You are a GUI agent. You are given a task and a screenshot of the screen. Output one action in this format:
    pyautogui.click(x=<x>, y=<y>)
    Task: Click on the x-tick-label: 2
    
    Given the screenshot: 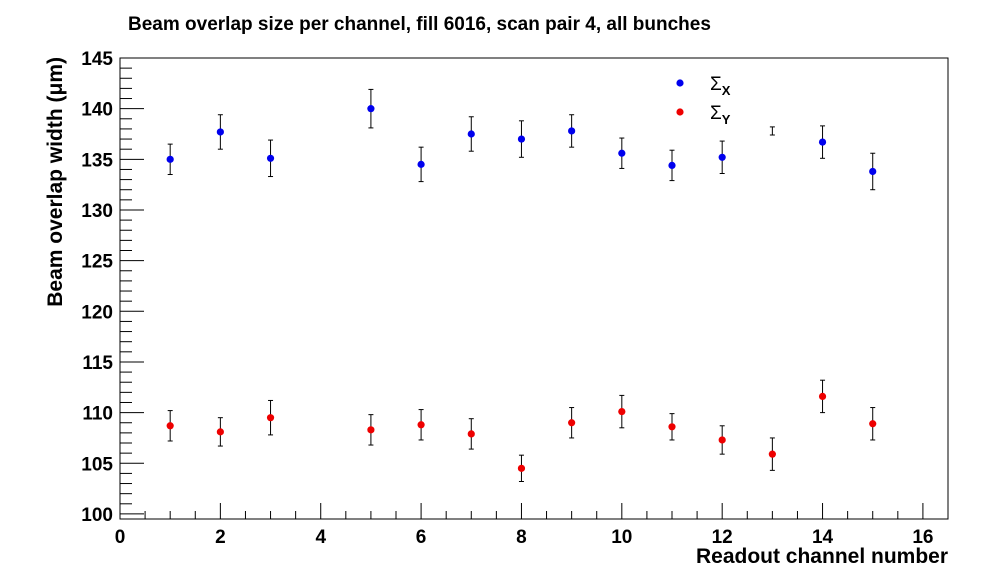 What is the action you would take?
    pyautogui.click(x=220, y=537)
    